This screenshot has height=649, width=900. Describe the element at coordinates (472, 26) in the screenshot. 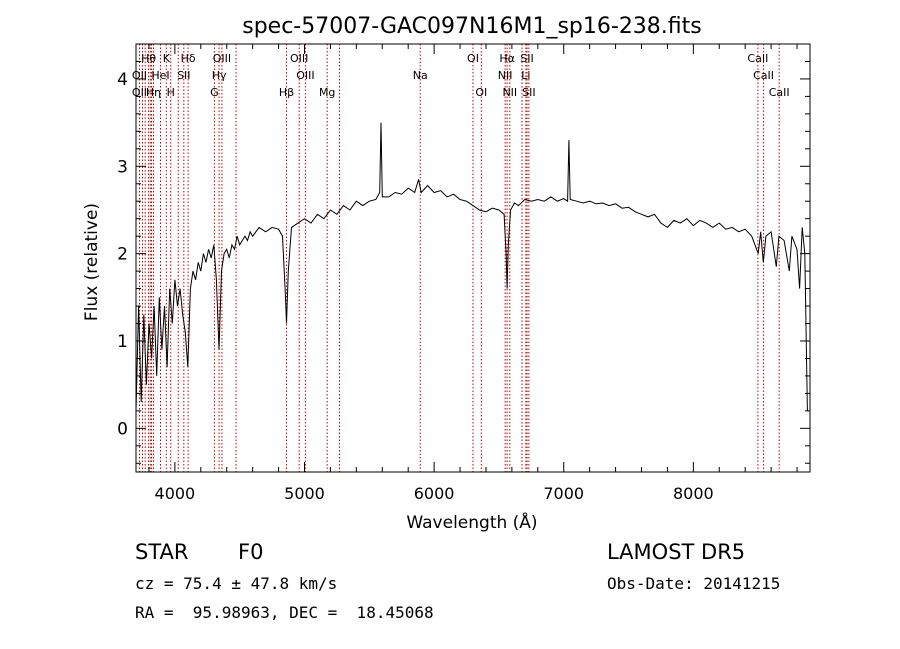

I see `chart-title: spec-57007-GAC097N16M1_sp16-238.fits` at that location.